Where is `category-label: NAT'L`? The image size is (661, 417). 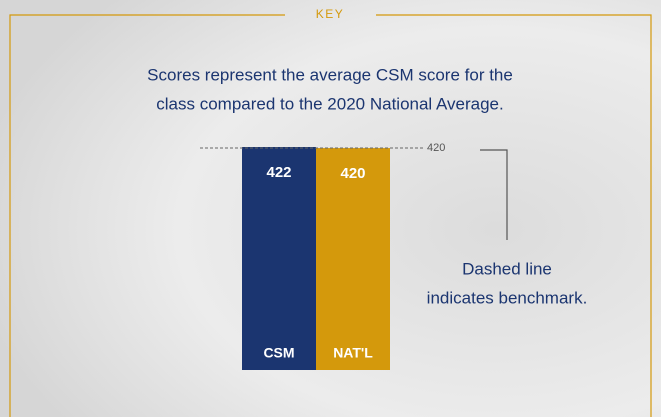 category-label: NAT'L is located at coordinates (353, 353).